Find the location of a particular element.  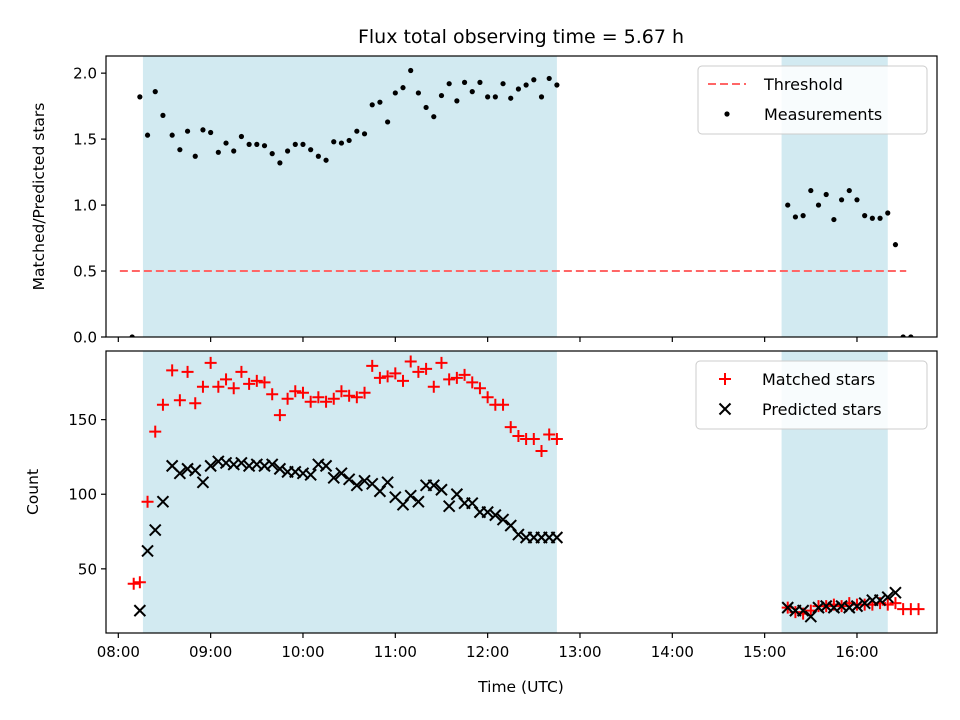

x-tick-label: 09:00 is located at coordinates (210, 652).